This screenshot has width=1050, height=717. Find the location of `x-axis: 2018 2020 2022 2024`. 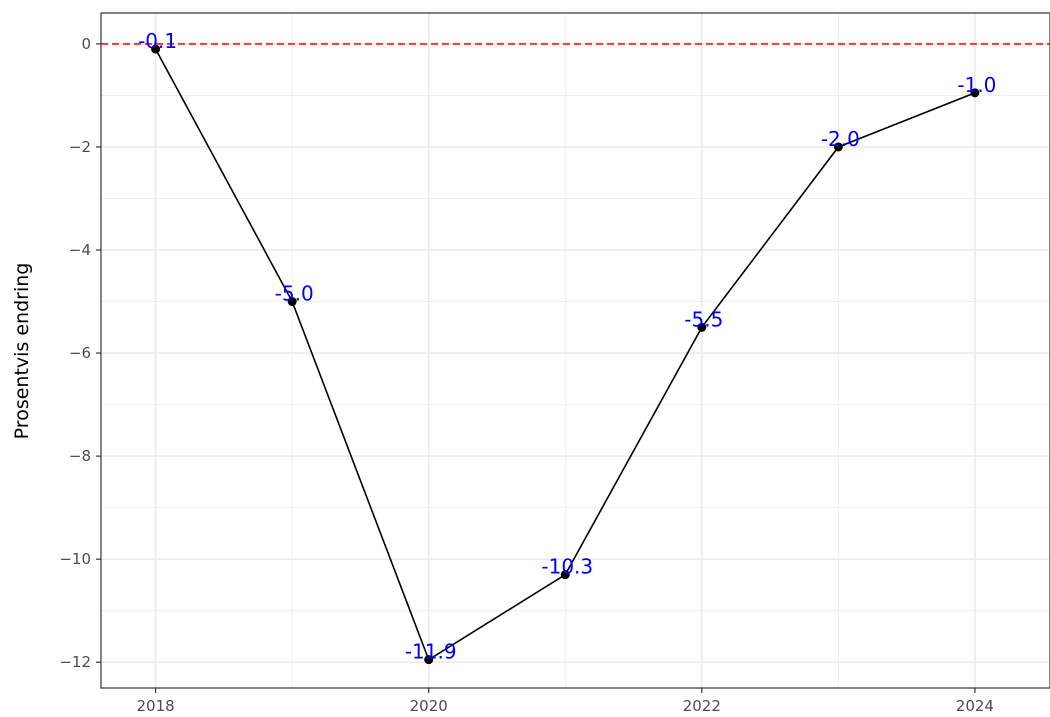

x-axis: 2018 2020 2022 2024 is located at coordinates (565, 701).